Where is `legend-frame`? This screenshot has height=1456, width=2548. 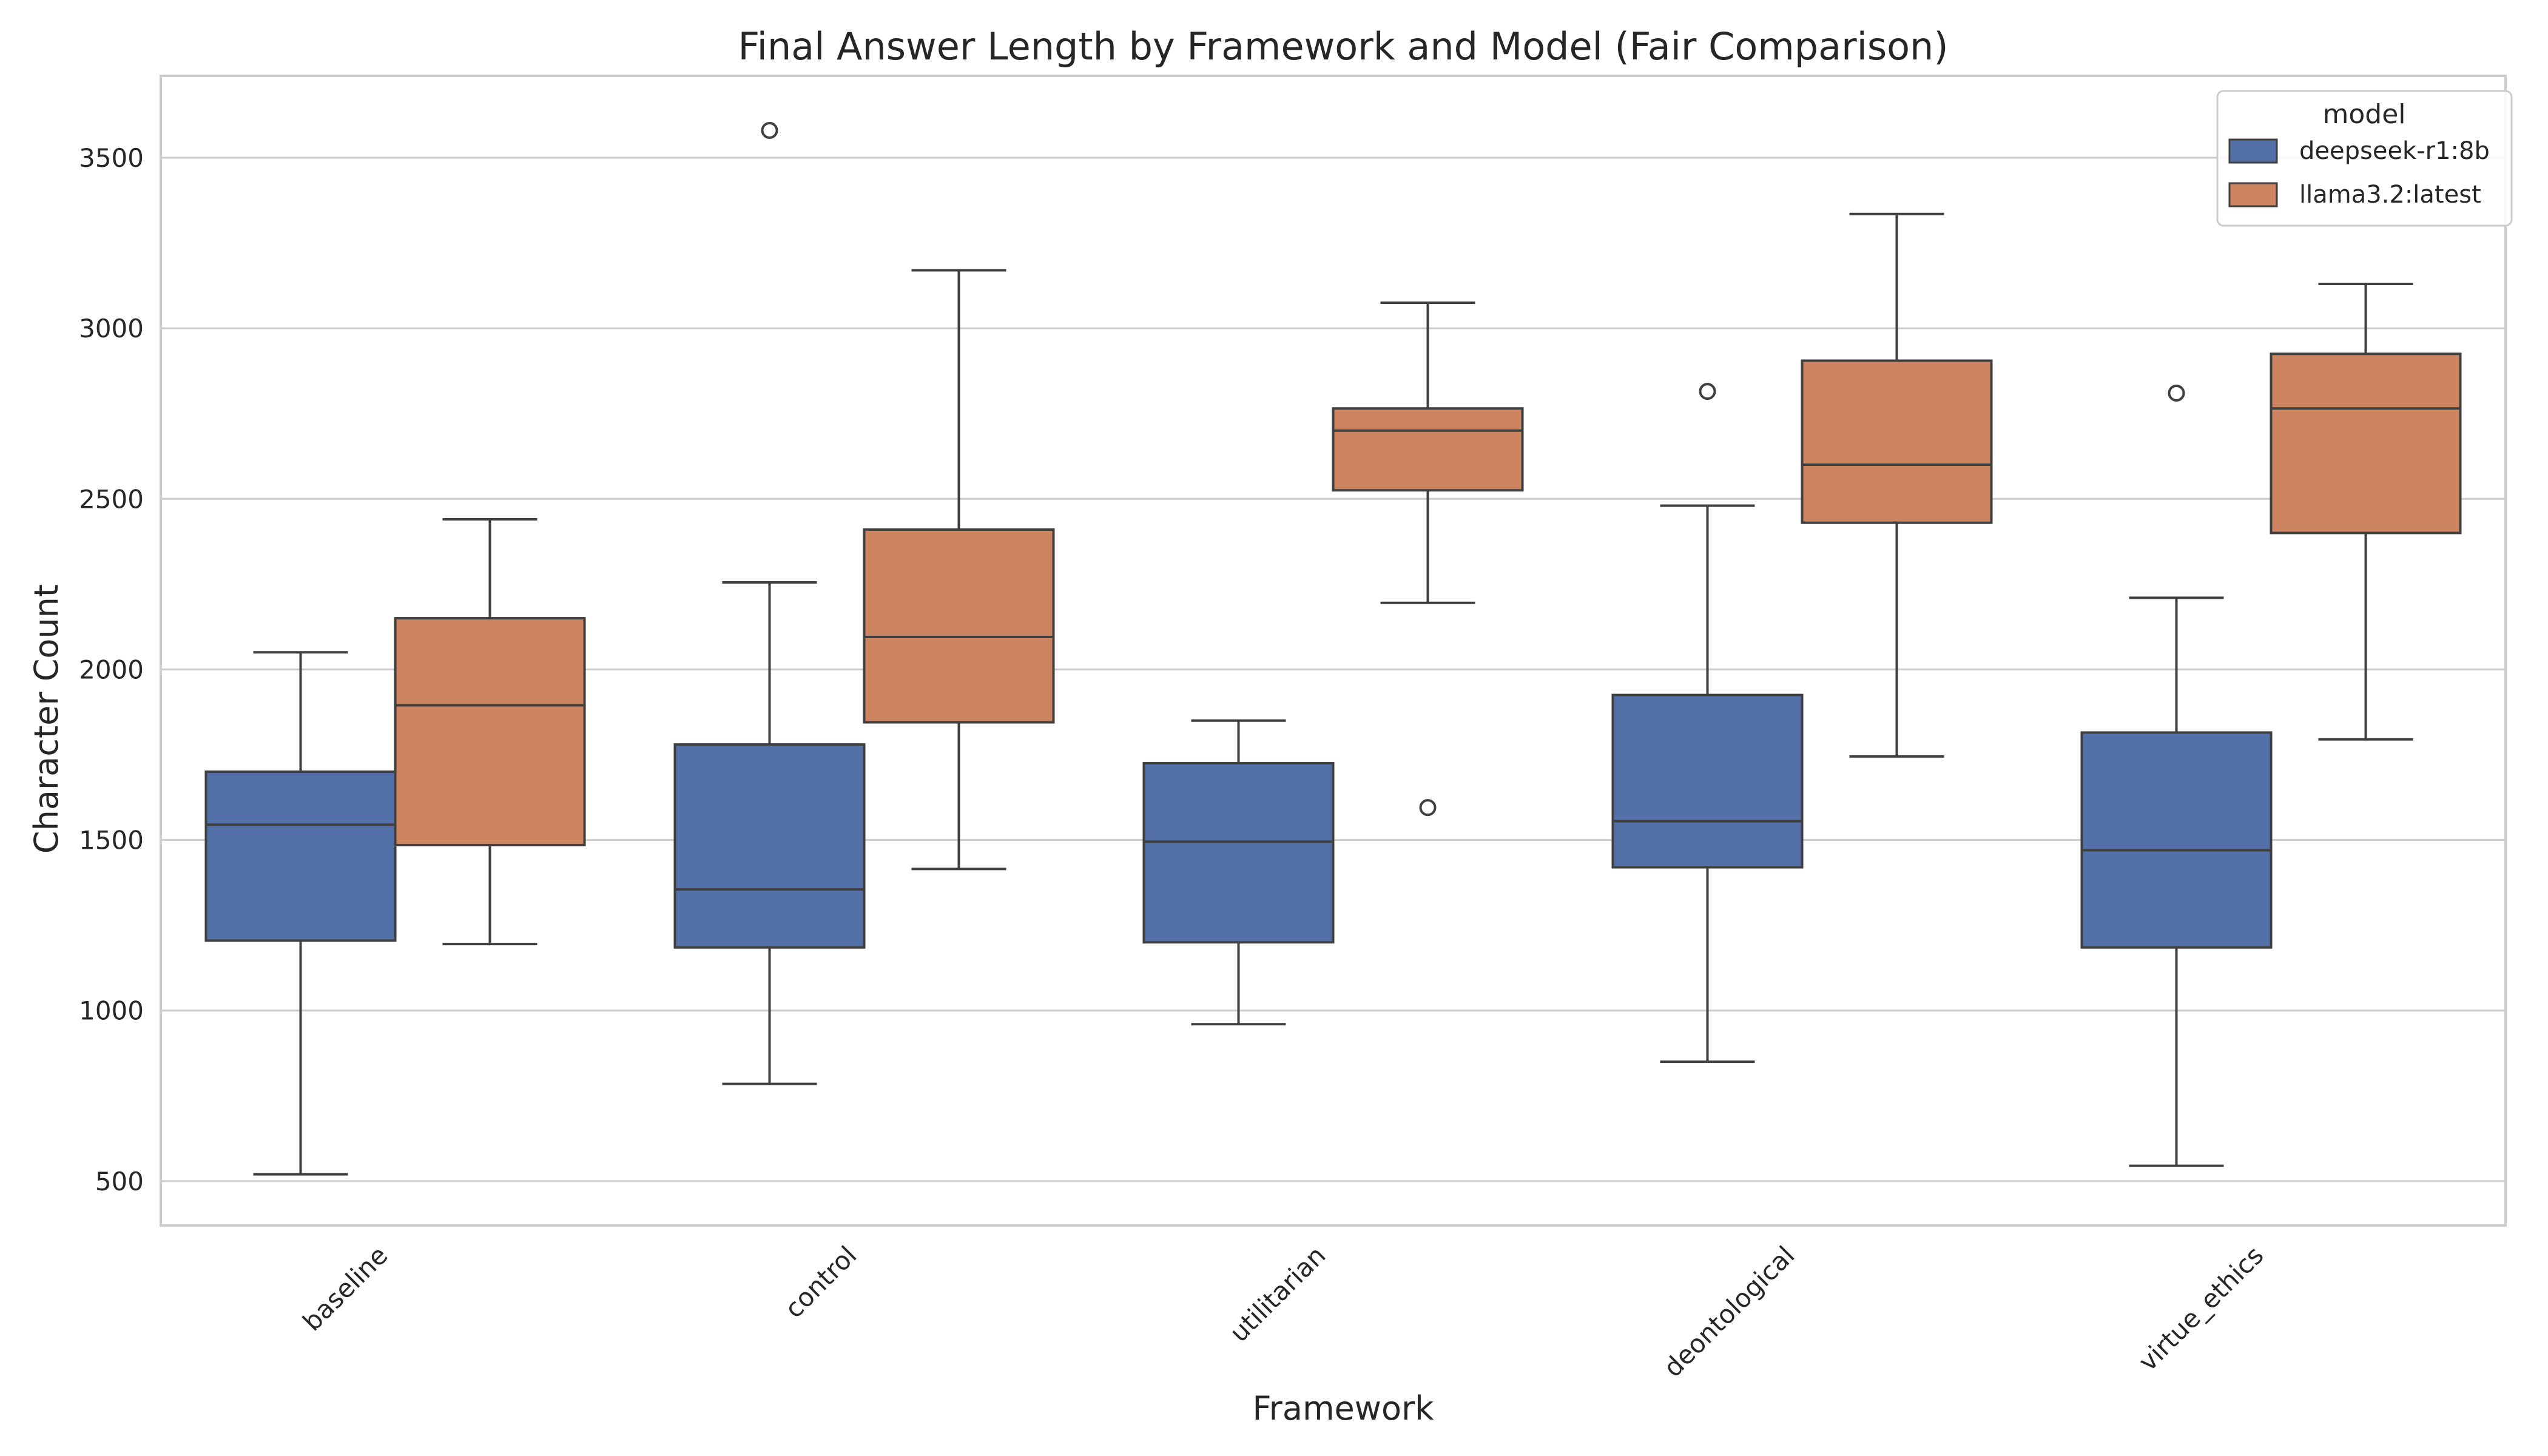
legend-frame is located at coordinates (2364, 158).